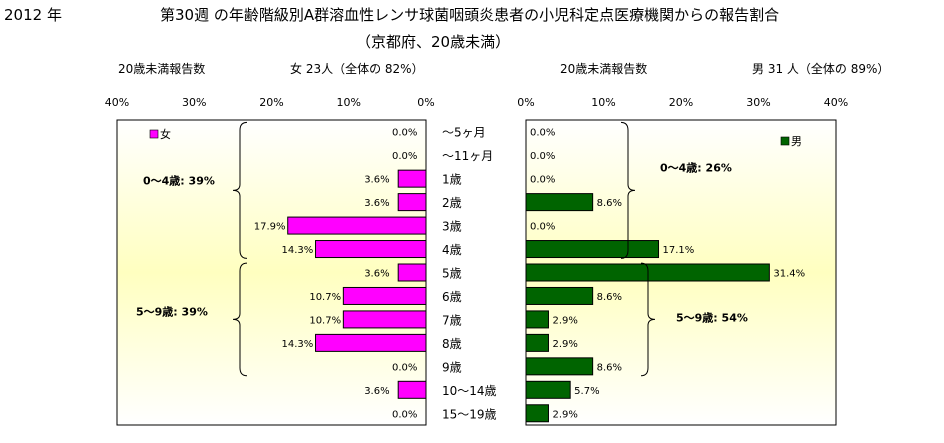  What do you see at coordinates (604, 69) in the screenshot?
I see `male-report-count-label: 20歳未満報告数` at bounding box center [604, 69].